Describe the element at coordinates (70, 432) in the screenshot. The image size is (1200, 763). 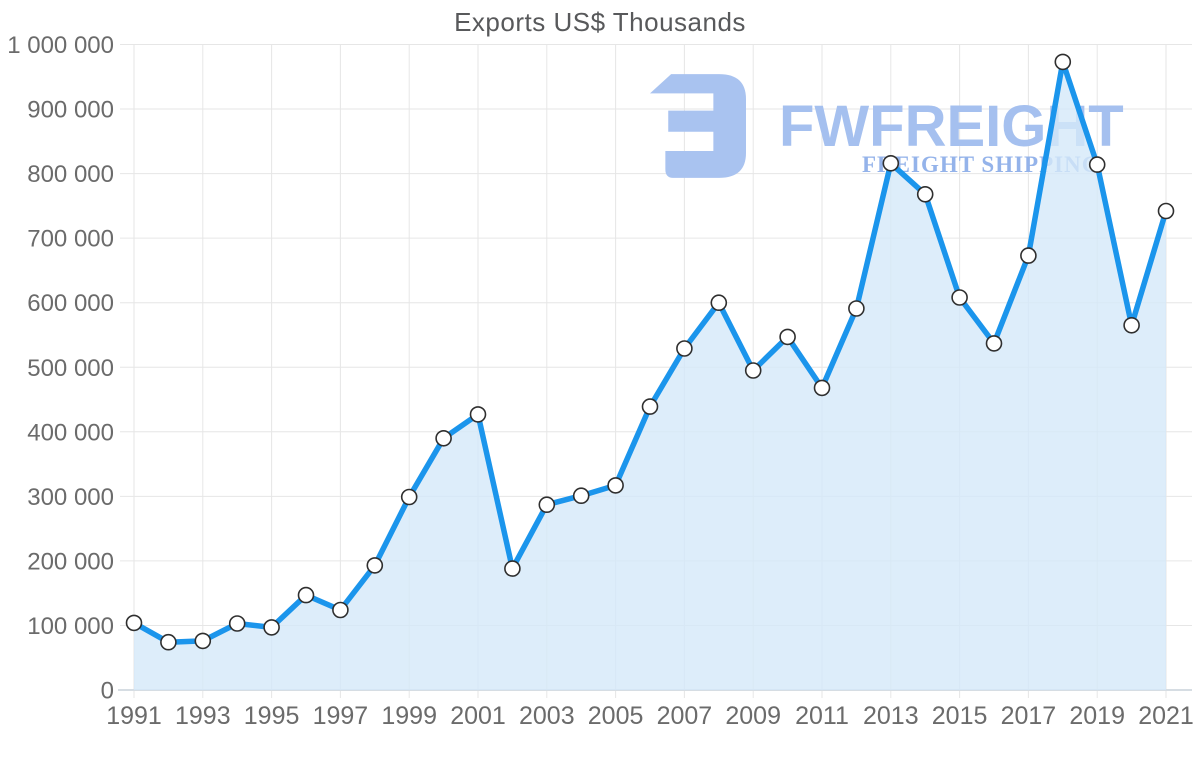
I see `y-tick-label: 400 000` at that location.